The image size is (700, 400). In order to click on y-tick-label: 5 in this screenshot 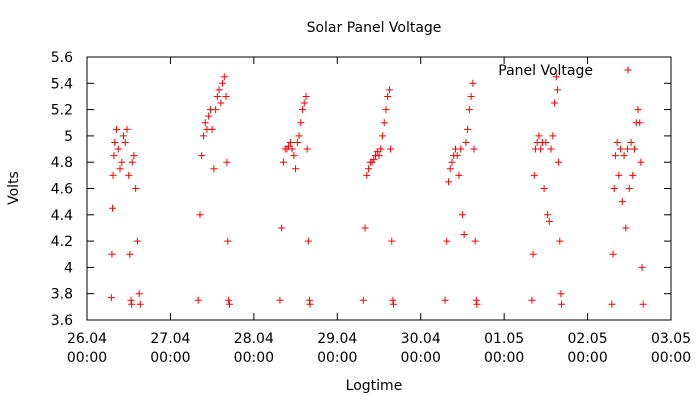, I will do `click(68, 137)`.